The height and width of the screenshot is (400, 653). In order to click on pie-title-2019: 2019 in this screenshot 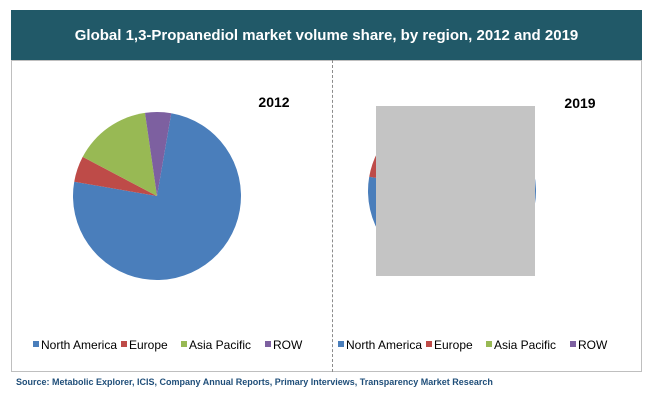, I will do `click(579, 103)`.